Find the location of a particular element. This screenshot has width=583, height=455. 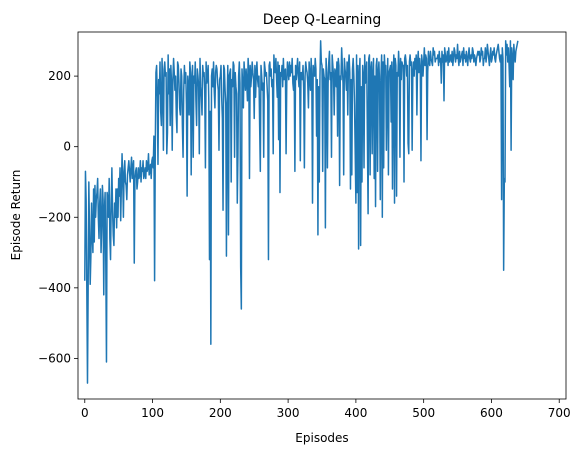

x-tick-label: 100 is located at coordinates (152, 413).